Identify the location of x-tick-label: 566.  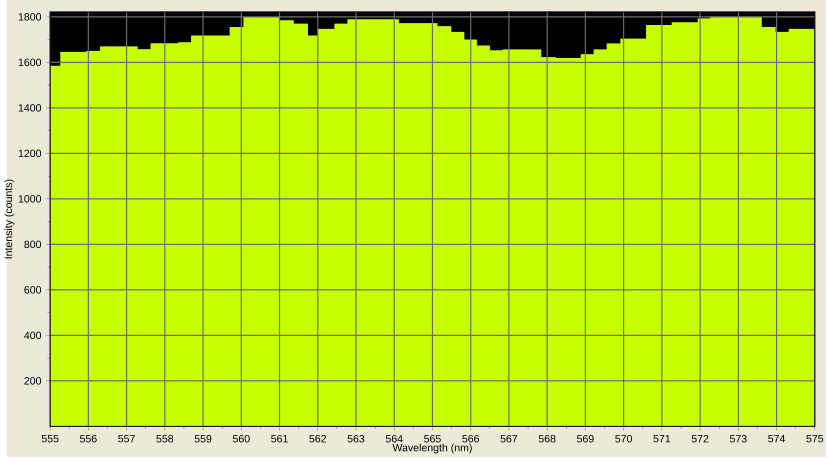
(471, 439).